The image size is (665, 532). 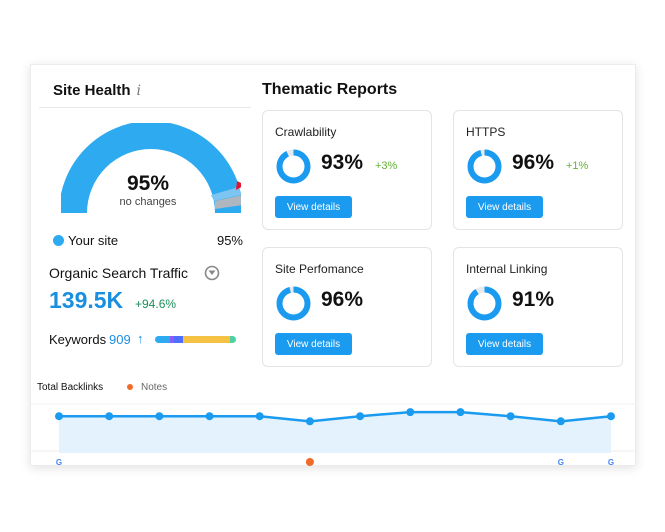 I want to click on keywords-value: 909, so click(x=120, y=339).